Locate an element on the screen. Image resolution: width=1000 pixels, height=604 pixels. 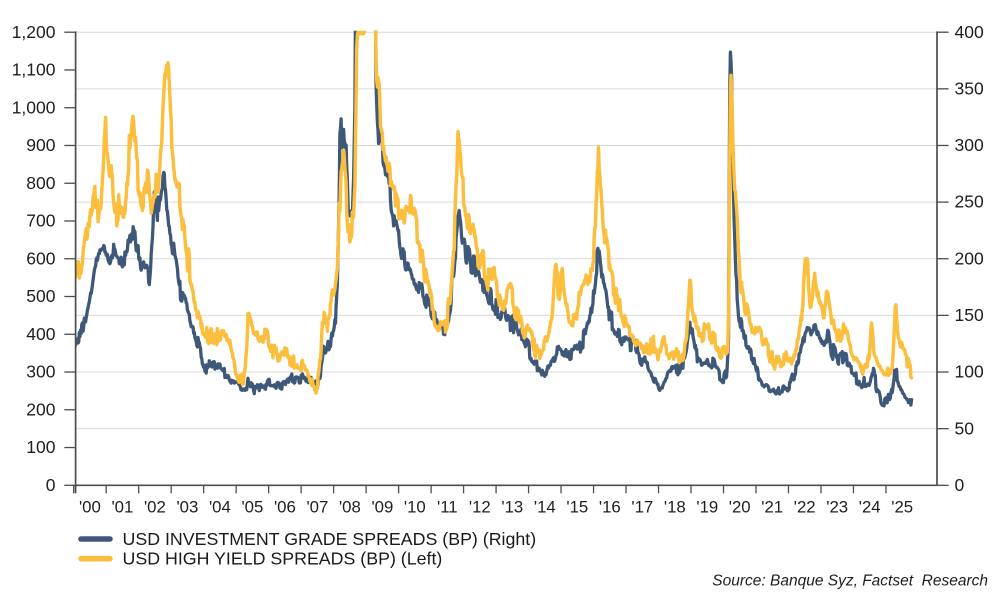
svg-text: 250 is located at coordinates (969, 202).